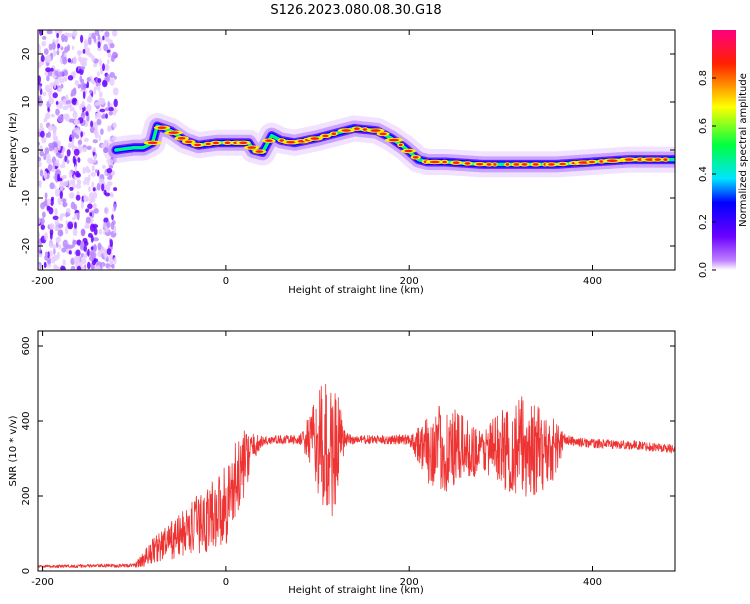  I want to click on spectrogram-x-axis-label: Height of straight line (km), so click(356, 290).